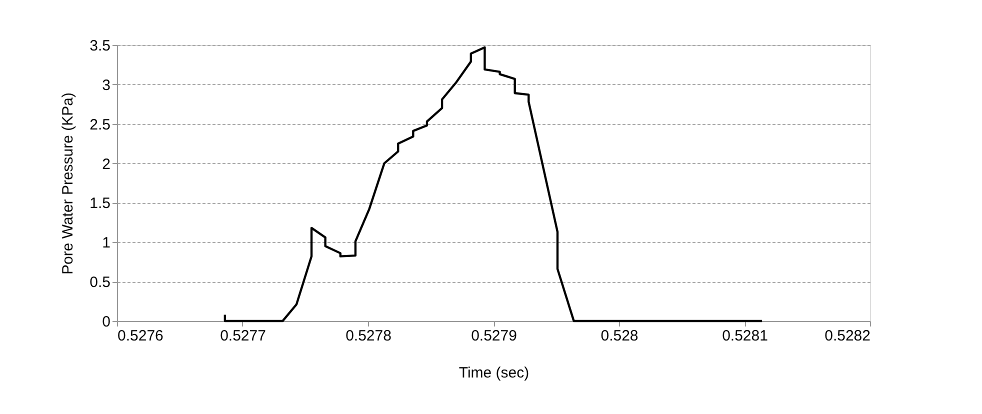 The width and height of the screenshot is (982, 414). I want to click on y-axis-title: Pore Water Pressure (KPa), so click(68, 183).